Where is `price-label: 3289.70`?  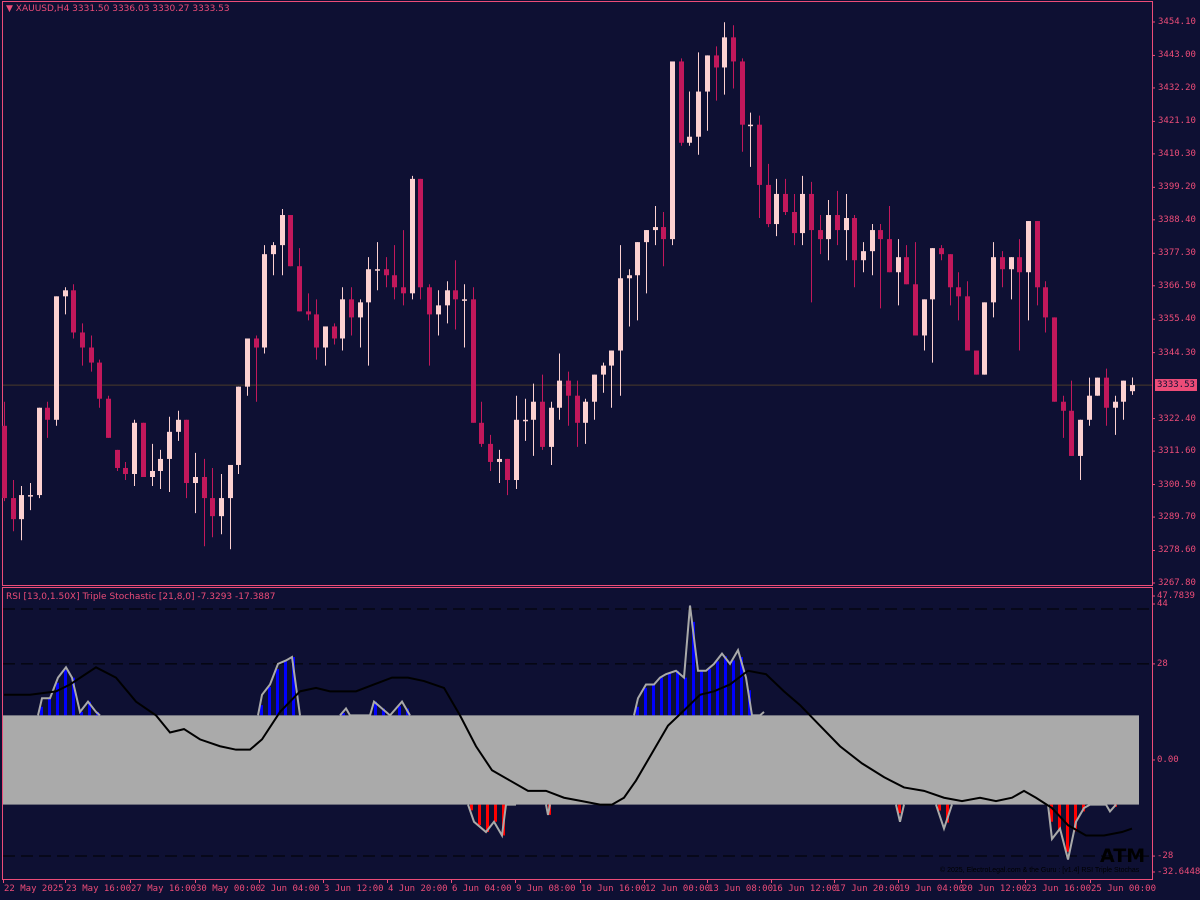 price-label: 3289.70 is located at coordinates (1177, 517).